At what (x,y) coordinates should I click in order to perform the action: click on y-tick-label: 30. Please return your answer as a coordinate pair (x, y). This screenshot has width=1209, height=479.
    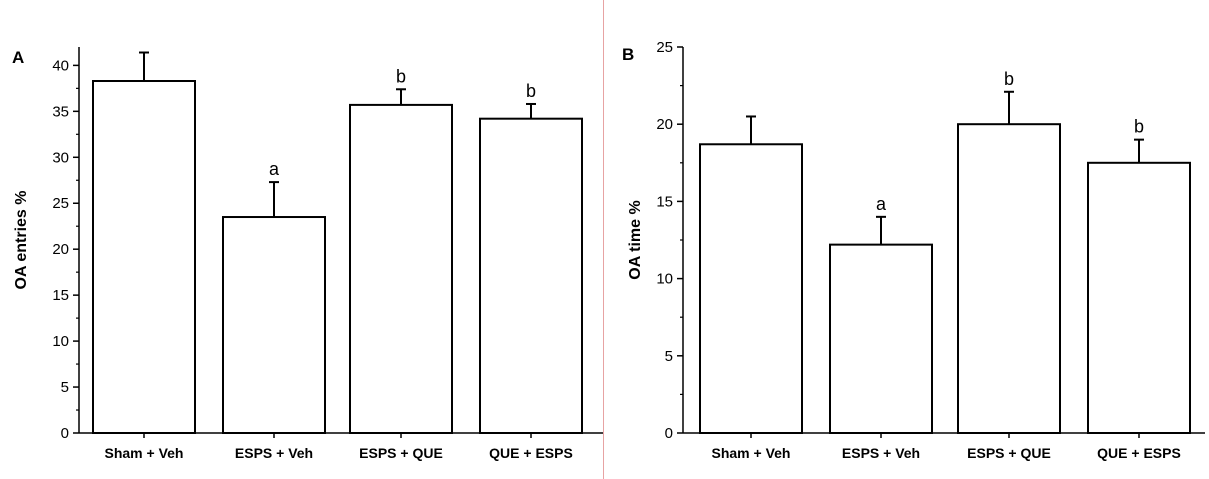
    Looking at the image, I should click on (60, 157).